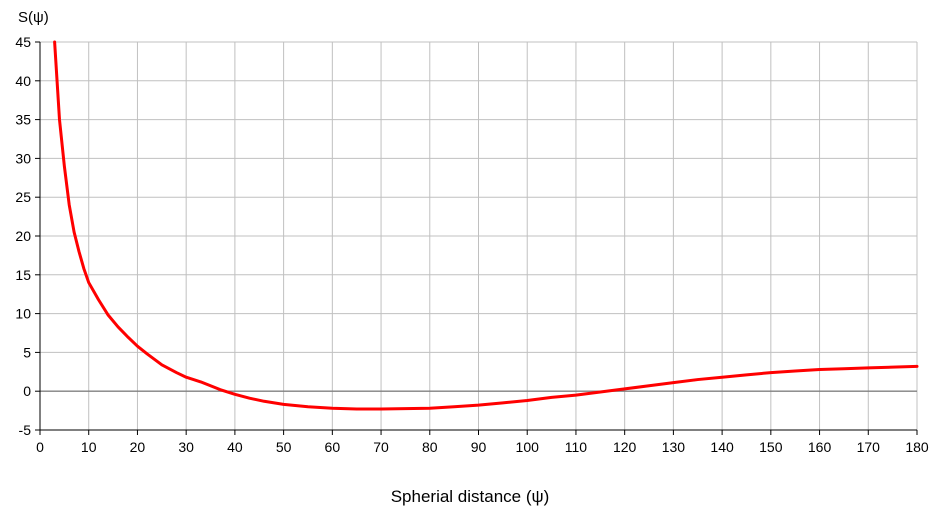 This screenshot has height=510, width=932. I want to click on x-tick-label: 170, so click(869, 447).